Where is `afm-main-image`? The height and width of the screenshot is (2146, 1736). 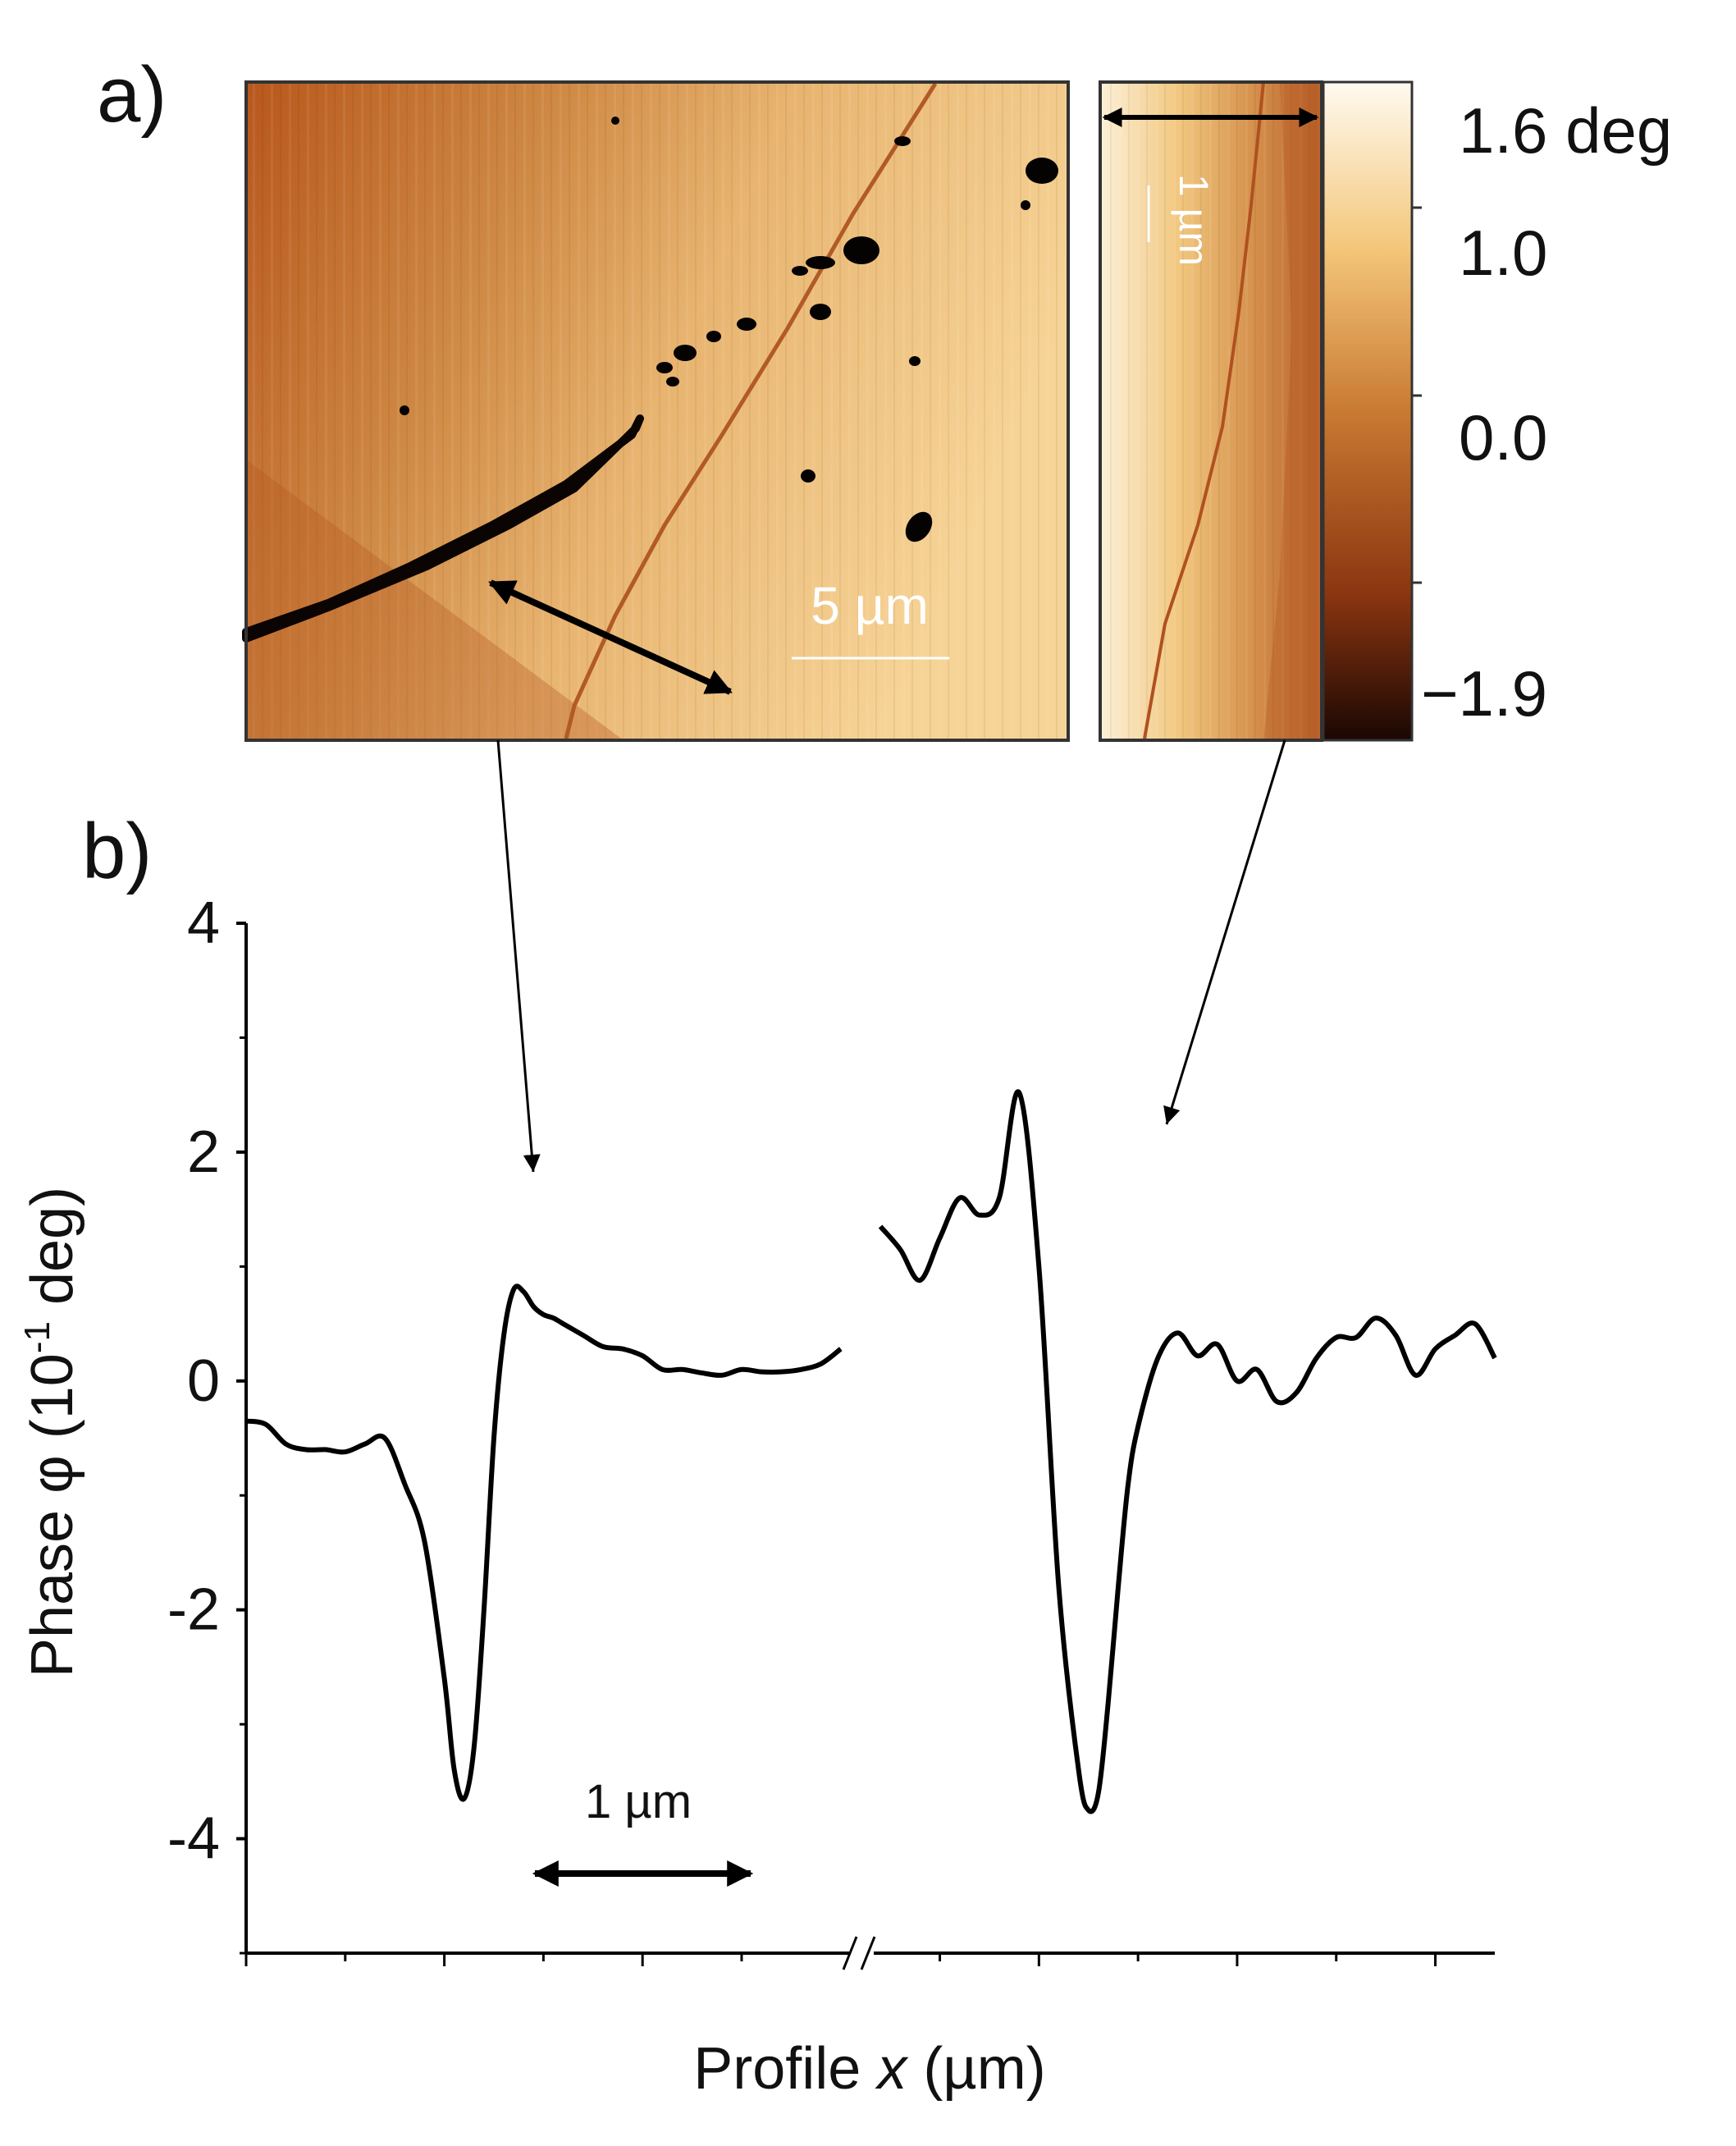
afm-main-image is located at coordinates (656, 411).